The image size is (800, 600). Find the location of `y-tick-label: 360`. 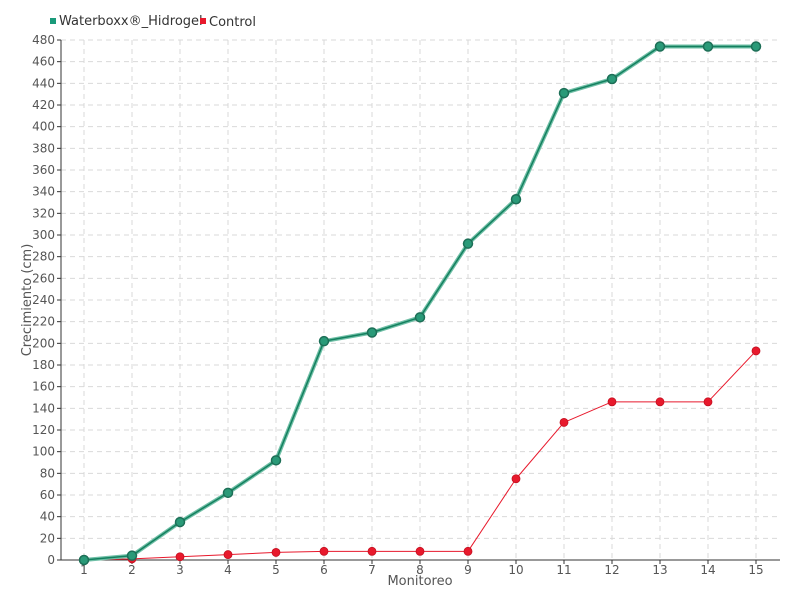

y-tick-label: 360 is located at coordinates (43, 170).